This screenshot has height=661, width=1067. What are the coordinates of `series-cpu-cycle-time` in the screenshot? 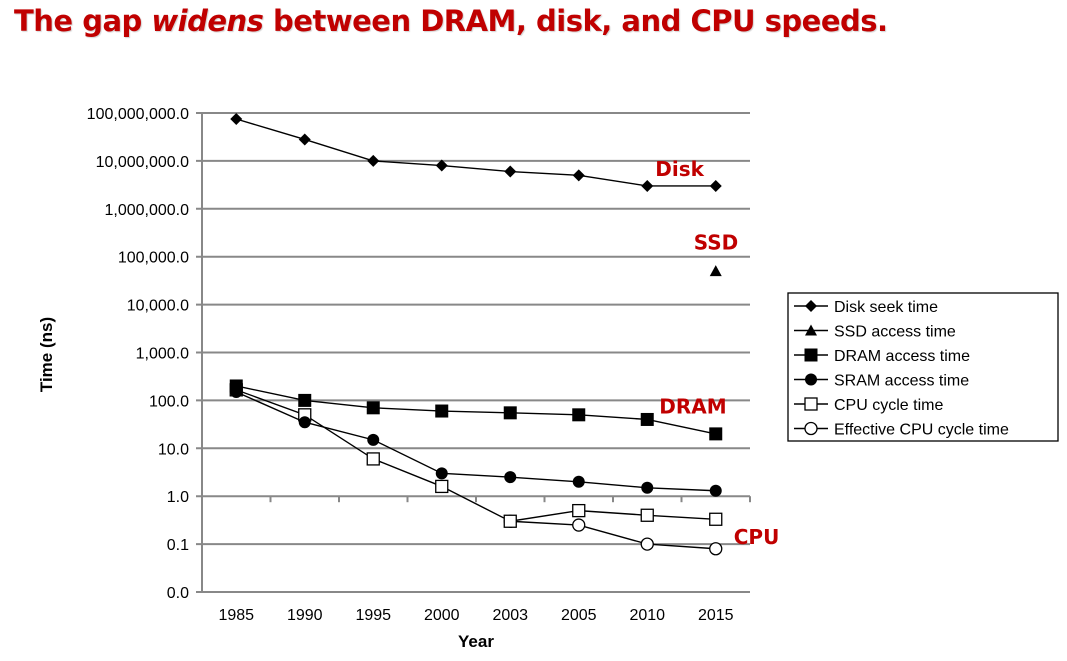 It's located at (476, 455).